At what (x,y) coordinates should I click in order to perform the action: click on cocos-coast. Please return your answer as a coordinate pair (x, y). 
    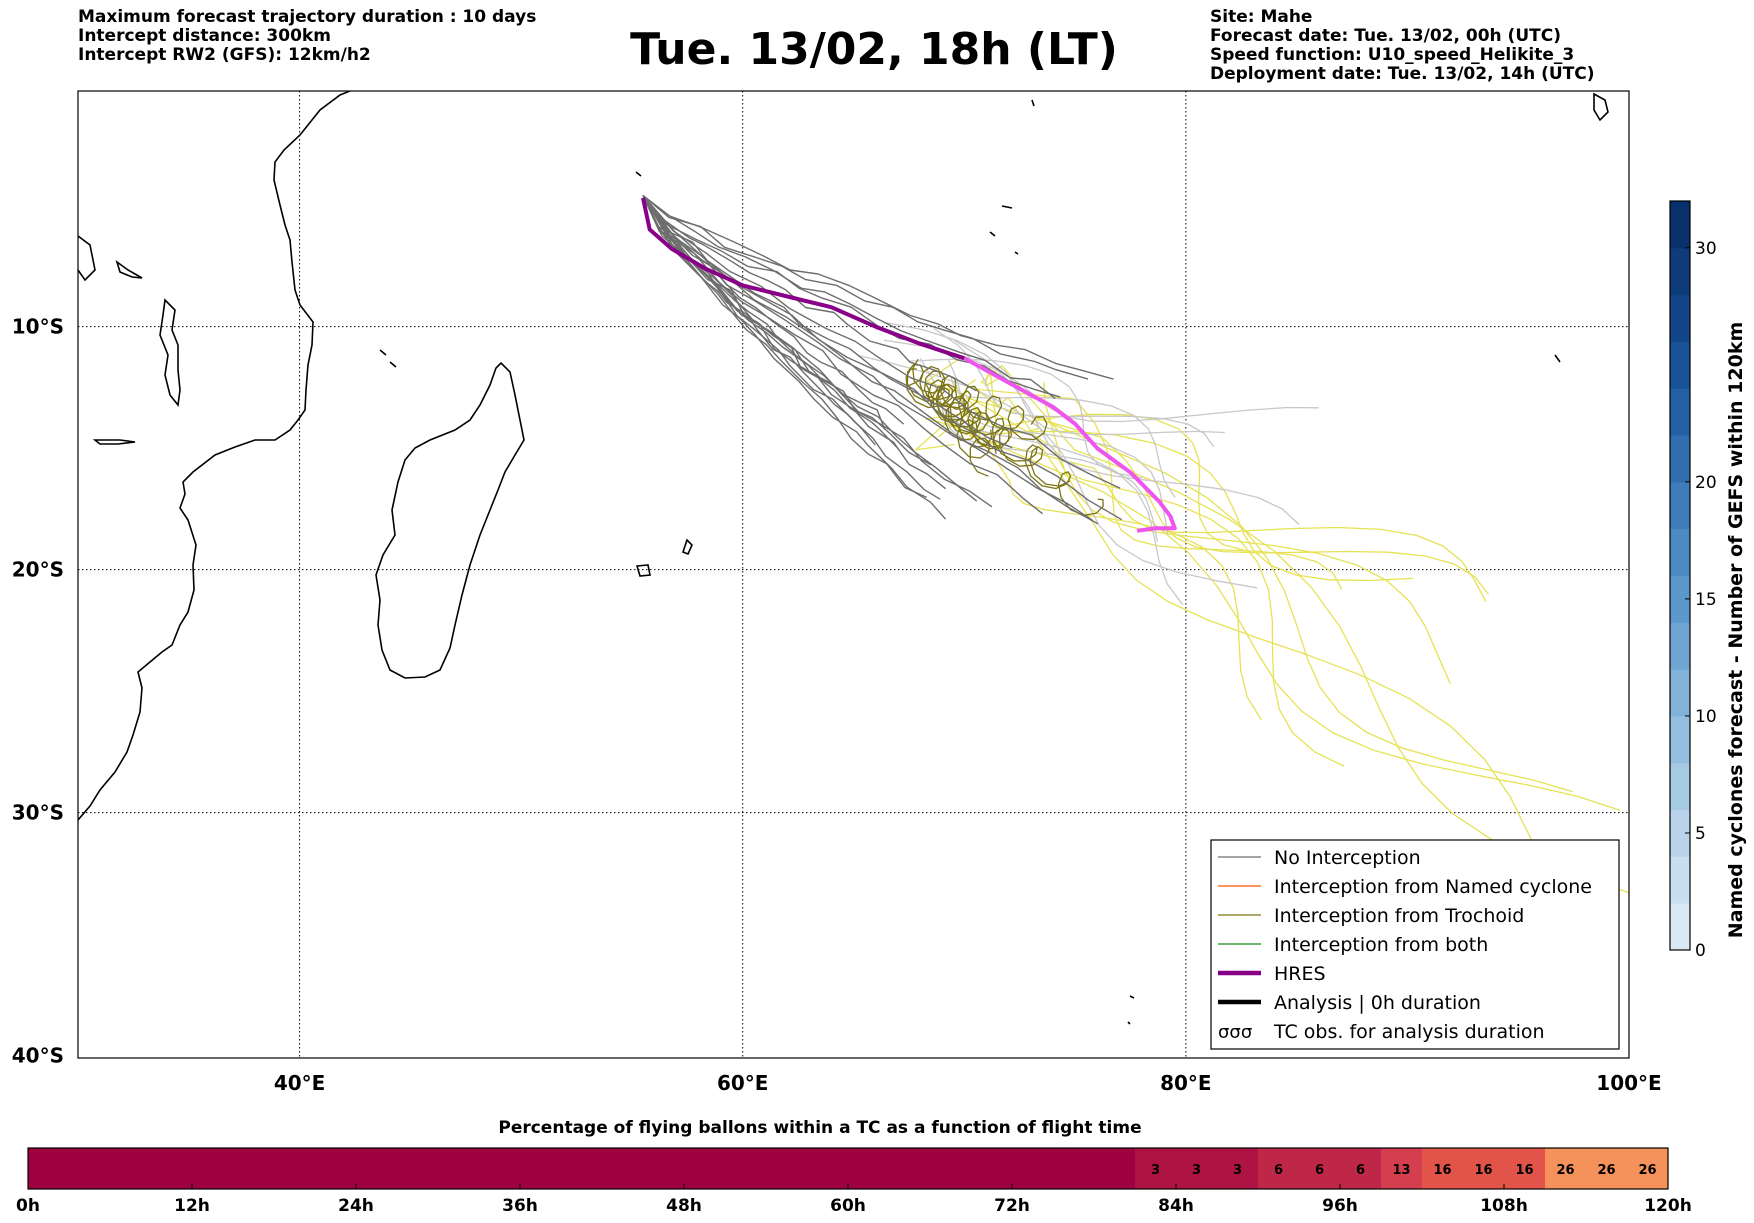
    Looking at the image, I should click on (1557, 358).